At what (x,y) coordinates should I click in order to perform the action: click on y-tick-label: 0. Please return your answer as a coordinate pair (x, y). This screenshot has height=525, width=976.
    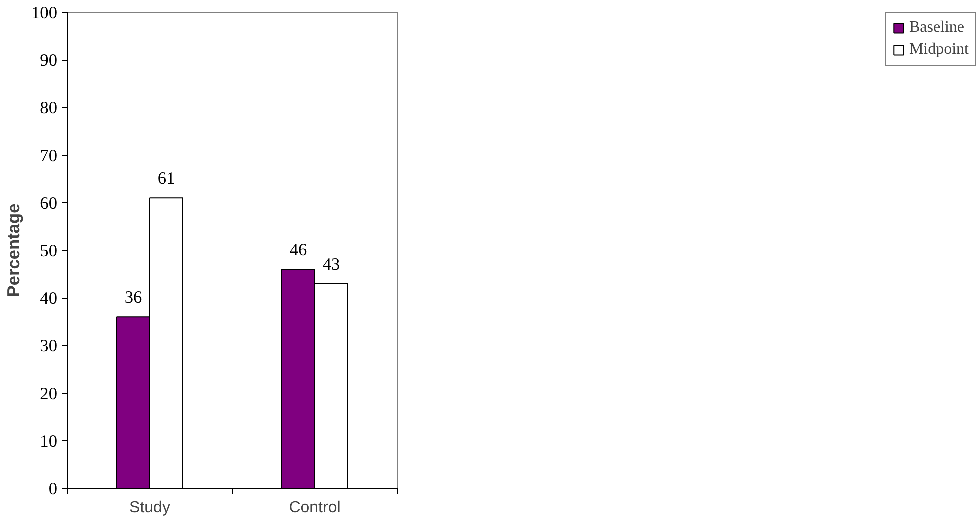
    Looking at the image, I should click on (53, 489).